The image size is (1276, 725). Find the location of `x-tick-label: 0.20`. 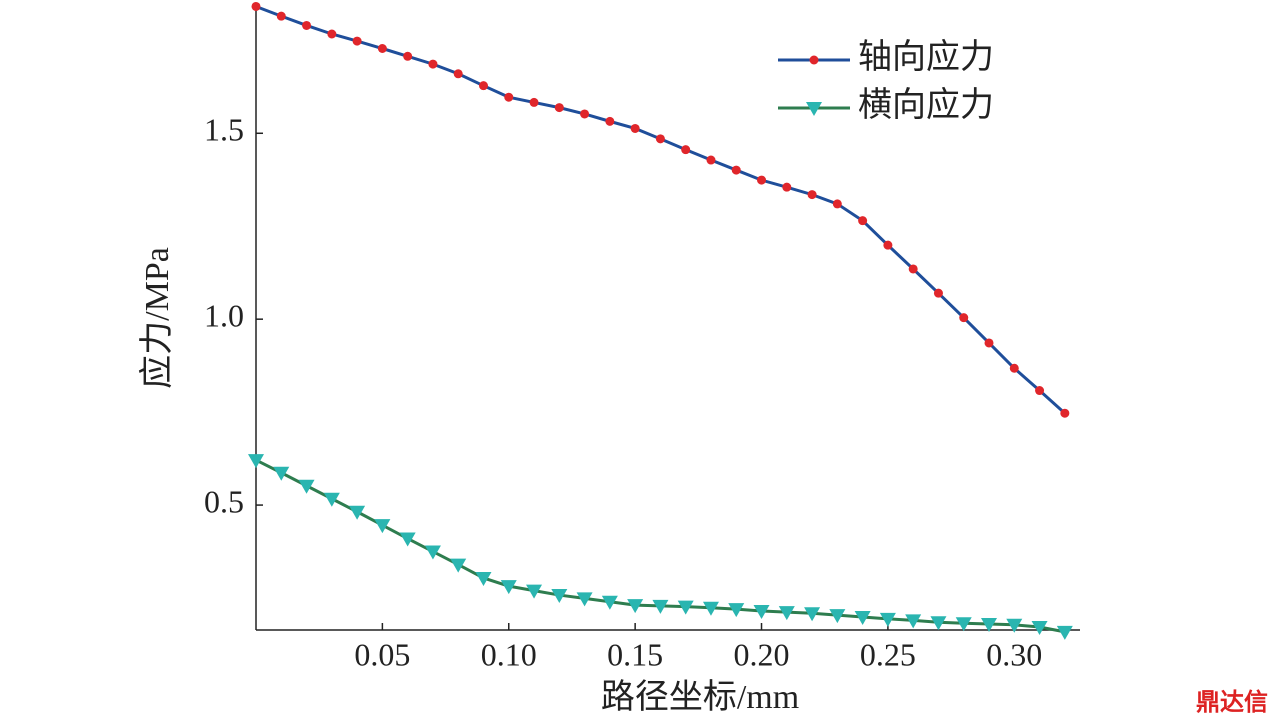

x-tick-label: 0.20 is located at coordinates (762, 654).